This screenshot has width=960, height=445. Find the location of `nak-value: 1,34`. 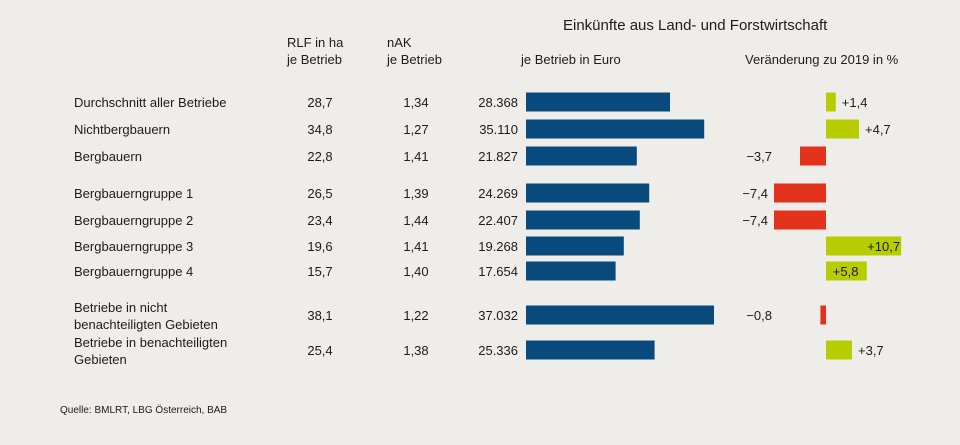

nak-value: 1,34 is located at coordinates (415, 102).